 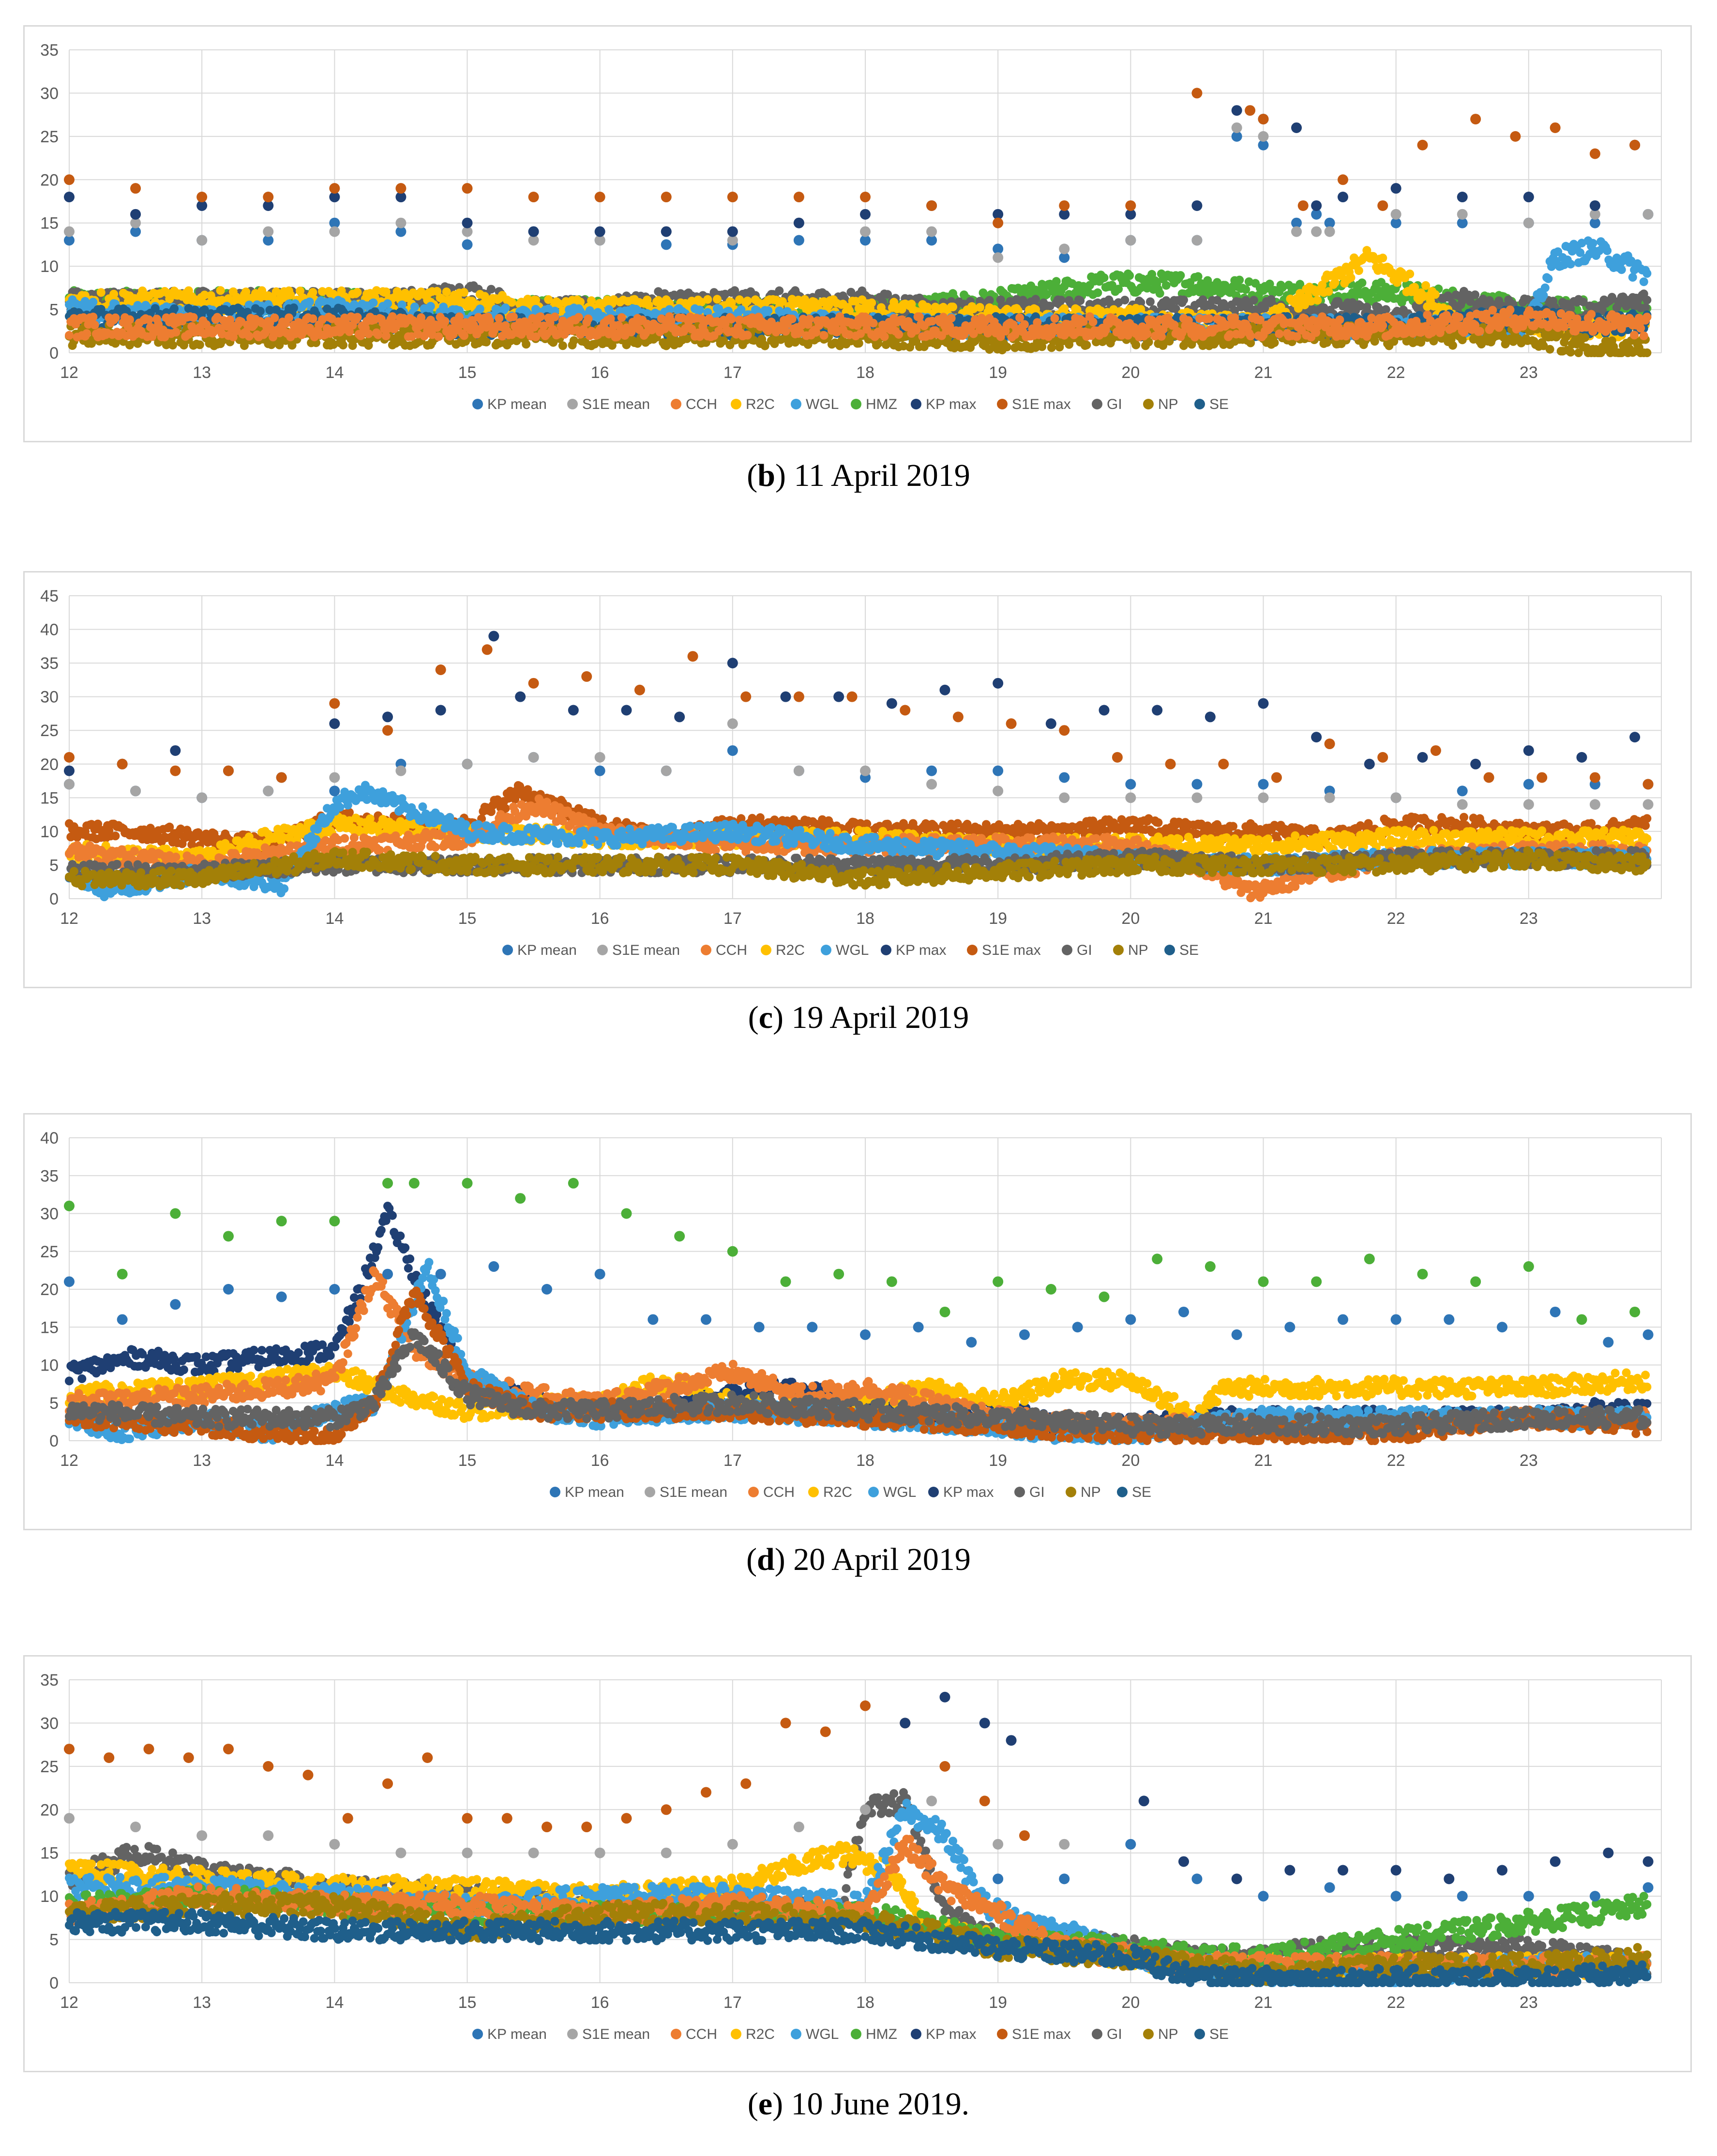 I want to click on x-tick-label: 16, so click(x=600, y=372).